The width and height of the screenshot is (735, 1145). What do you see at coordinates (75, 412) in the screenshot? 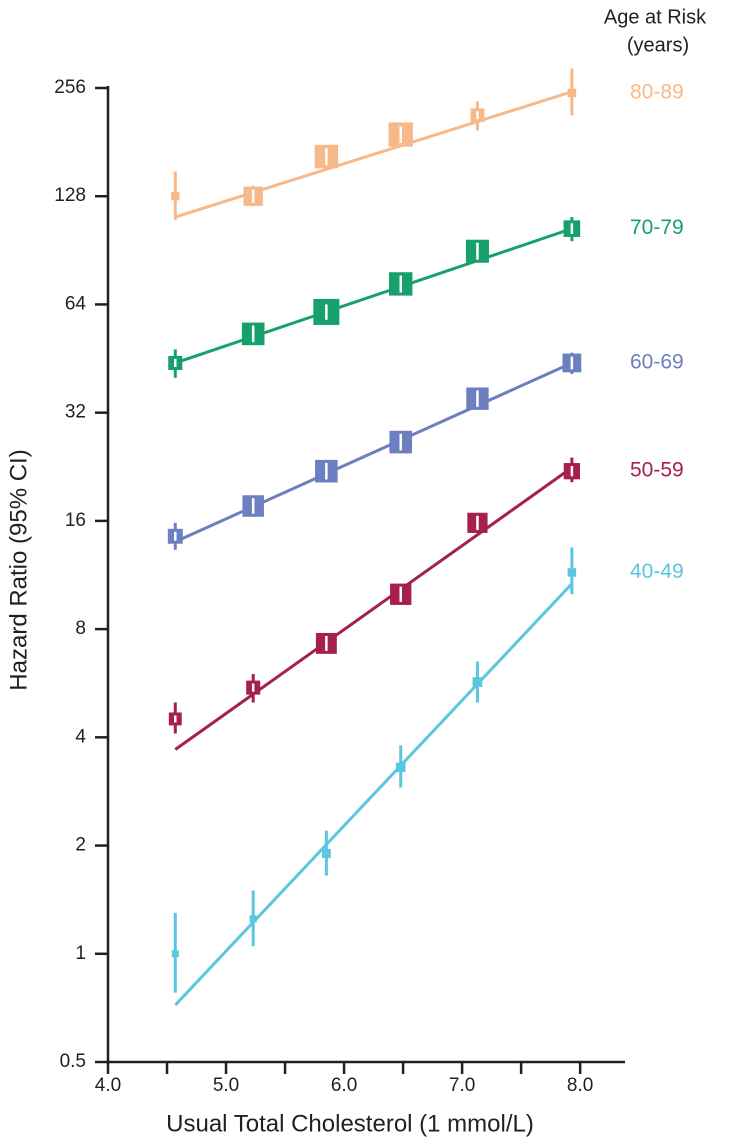
I see `y-tick-label: 32` at bounding box center [75, 412].